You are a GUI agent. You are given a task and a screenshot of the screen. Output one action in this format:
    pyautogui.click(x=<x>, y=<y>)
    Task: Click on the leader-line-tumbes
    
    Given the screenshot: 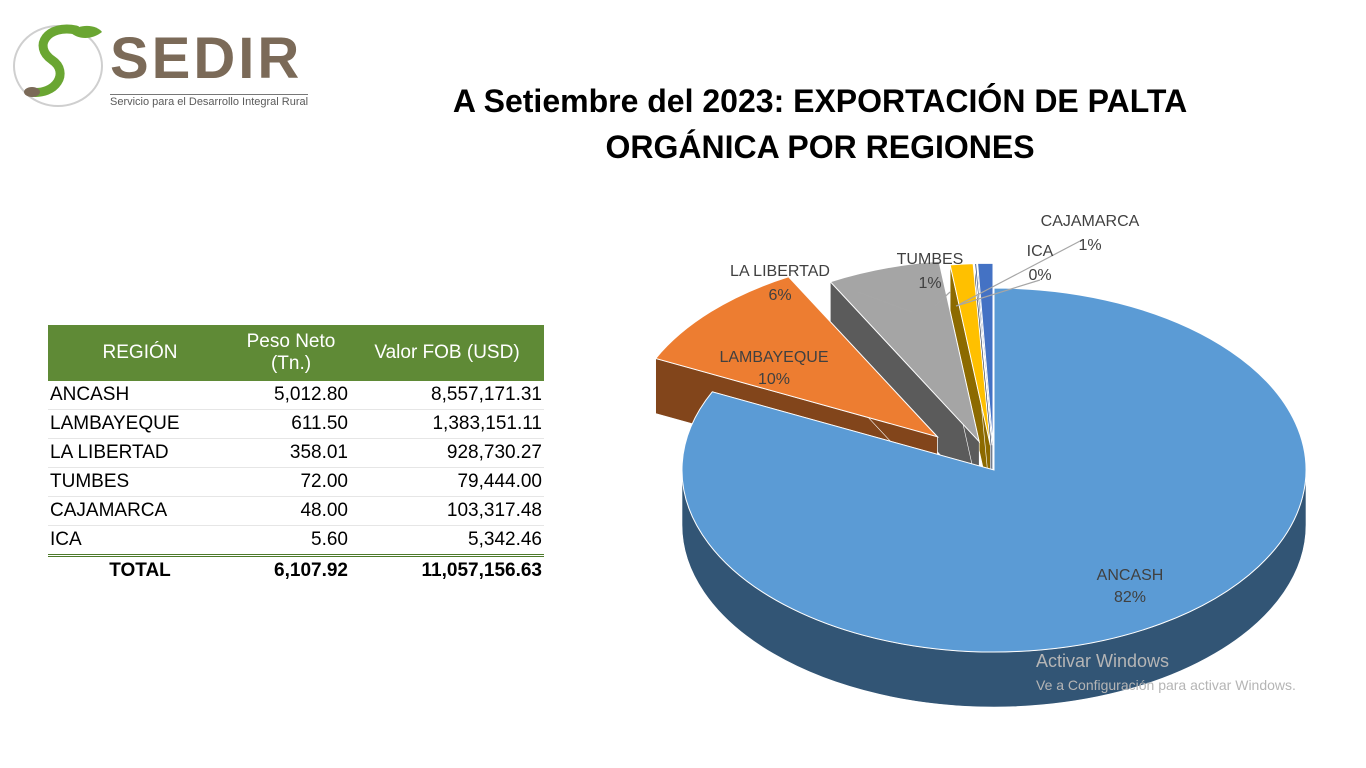 What is the action you would take?
    pyautogui.click(x=942, y=299)
    